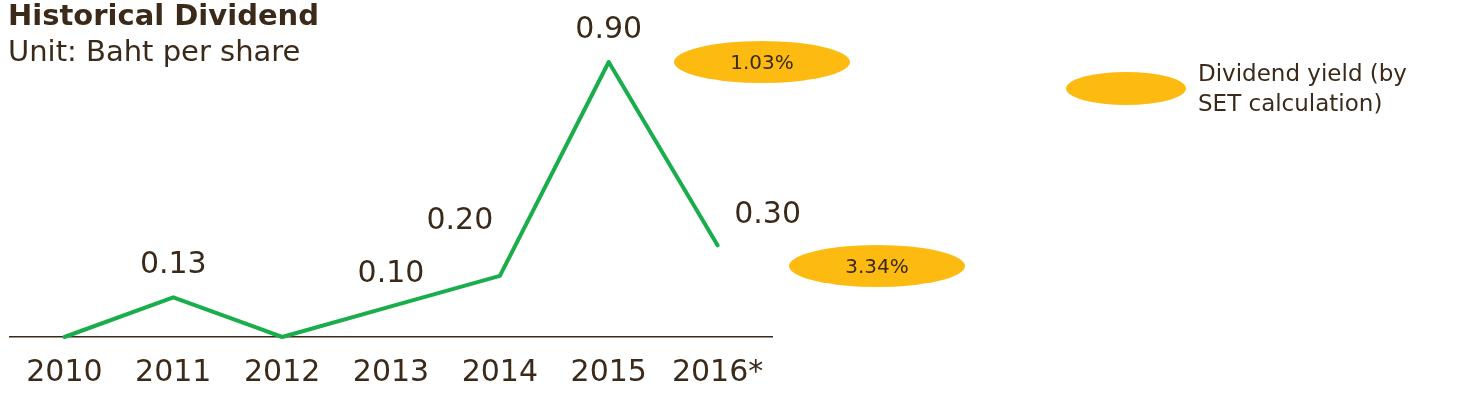 This screenshot has width=1466, height=409. What do you see at coordinates (391, 370) in the screenshot?
I see `x-tick-label: 2013` at bounding box center [391, 370].